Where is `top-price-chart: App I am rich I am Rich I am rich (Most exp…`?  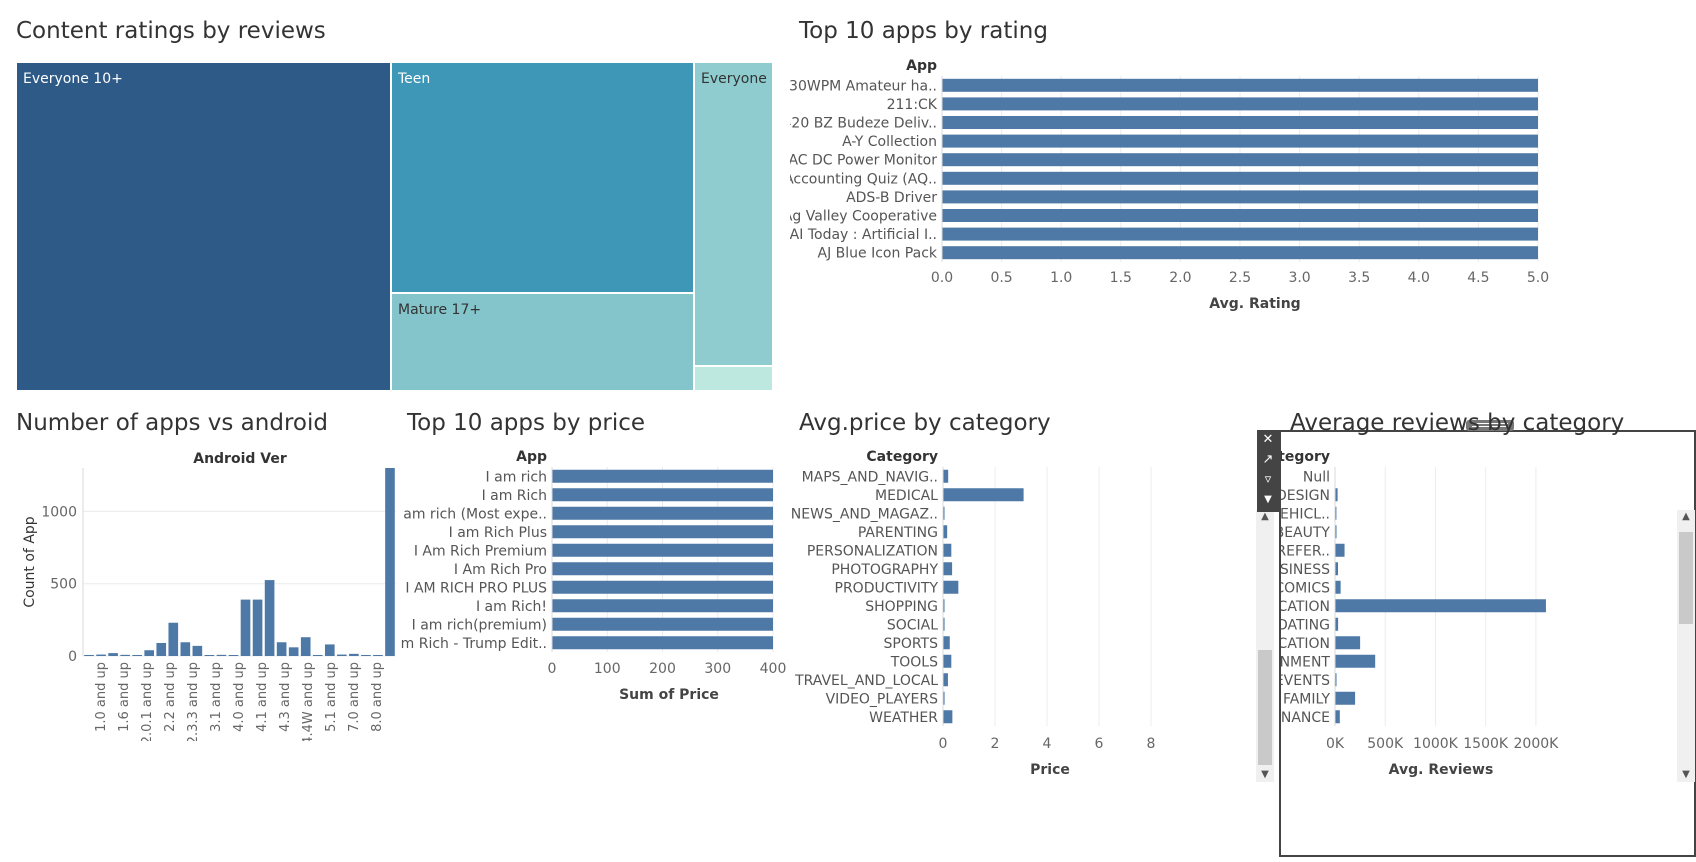
top-price-chart: App I am rich I am Rich I am rich (Most exp… is located at coordinates (595, 577).